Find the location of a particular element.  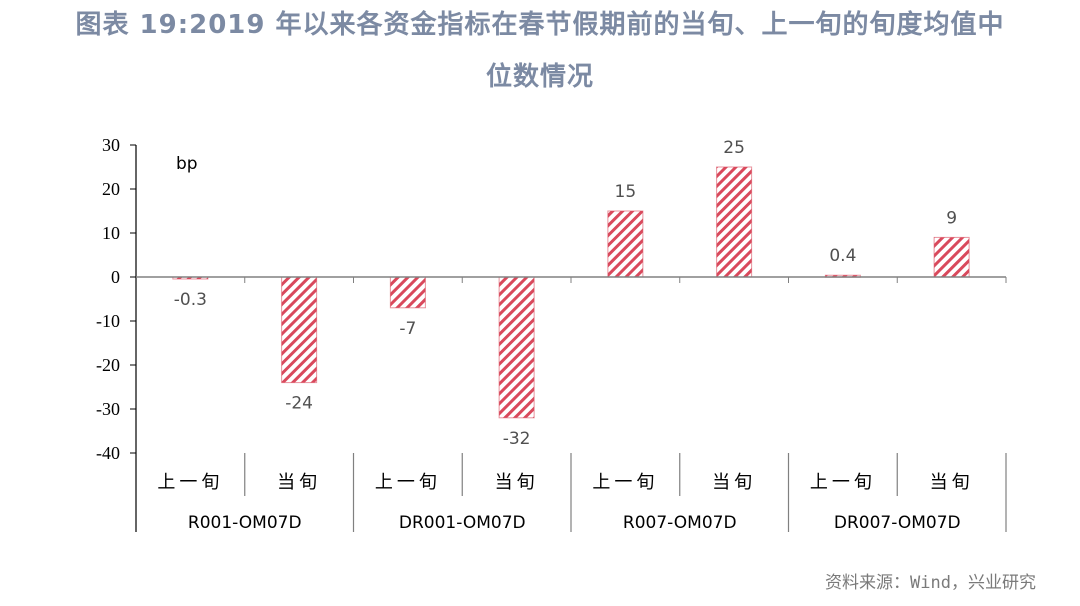

x-group-label: DR007-OM07D is located at coordinates (897, 523).